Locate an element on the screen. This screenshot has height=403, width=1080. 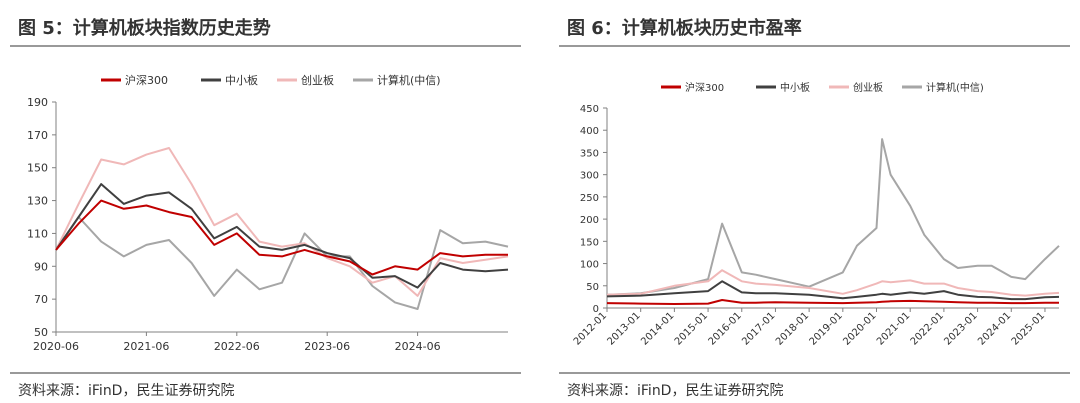
x-tick-label: 2019-01 is located at coordinates (826, 328).